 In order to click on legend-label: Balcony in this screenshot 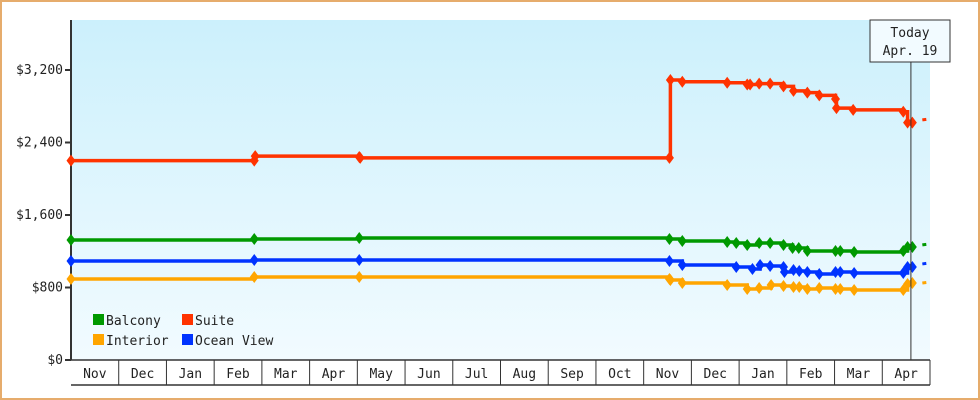, I will do `click(133, 321)`.